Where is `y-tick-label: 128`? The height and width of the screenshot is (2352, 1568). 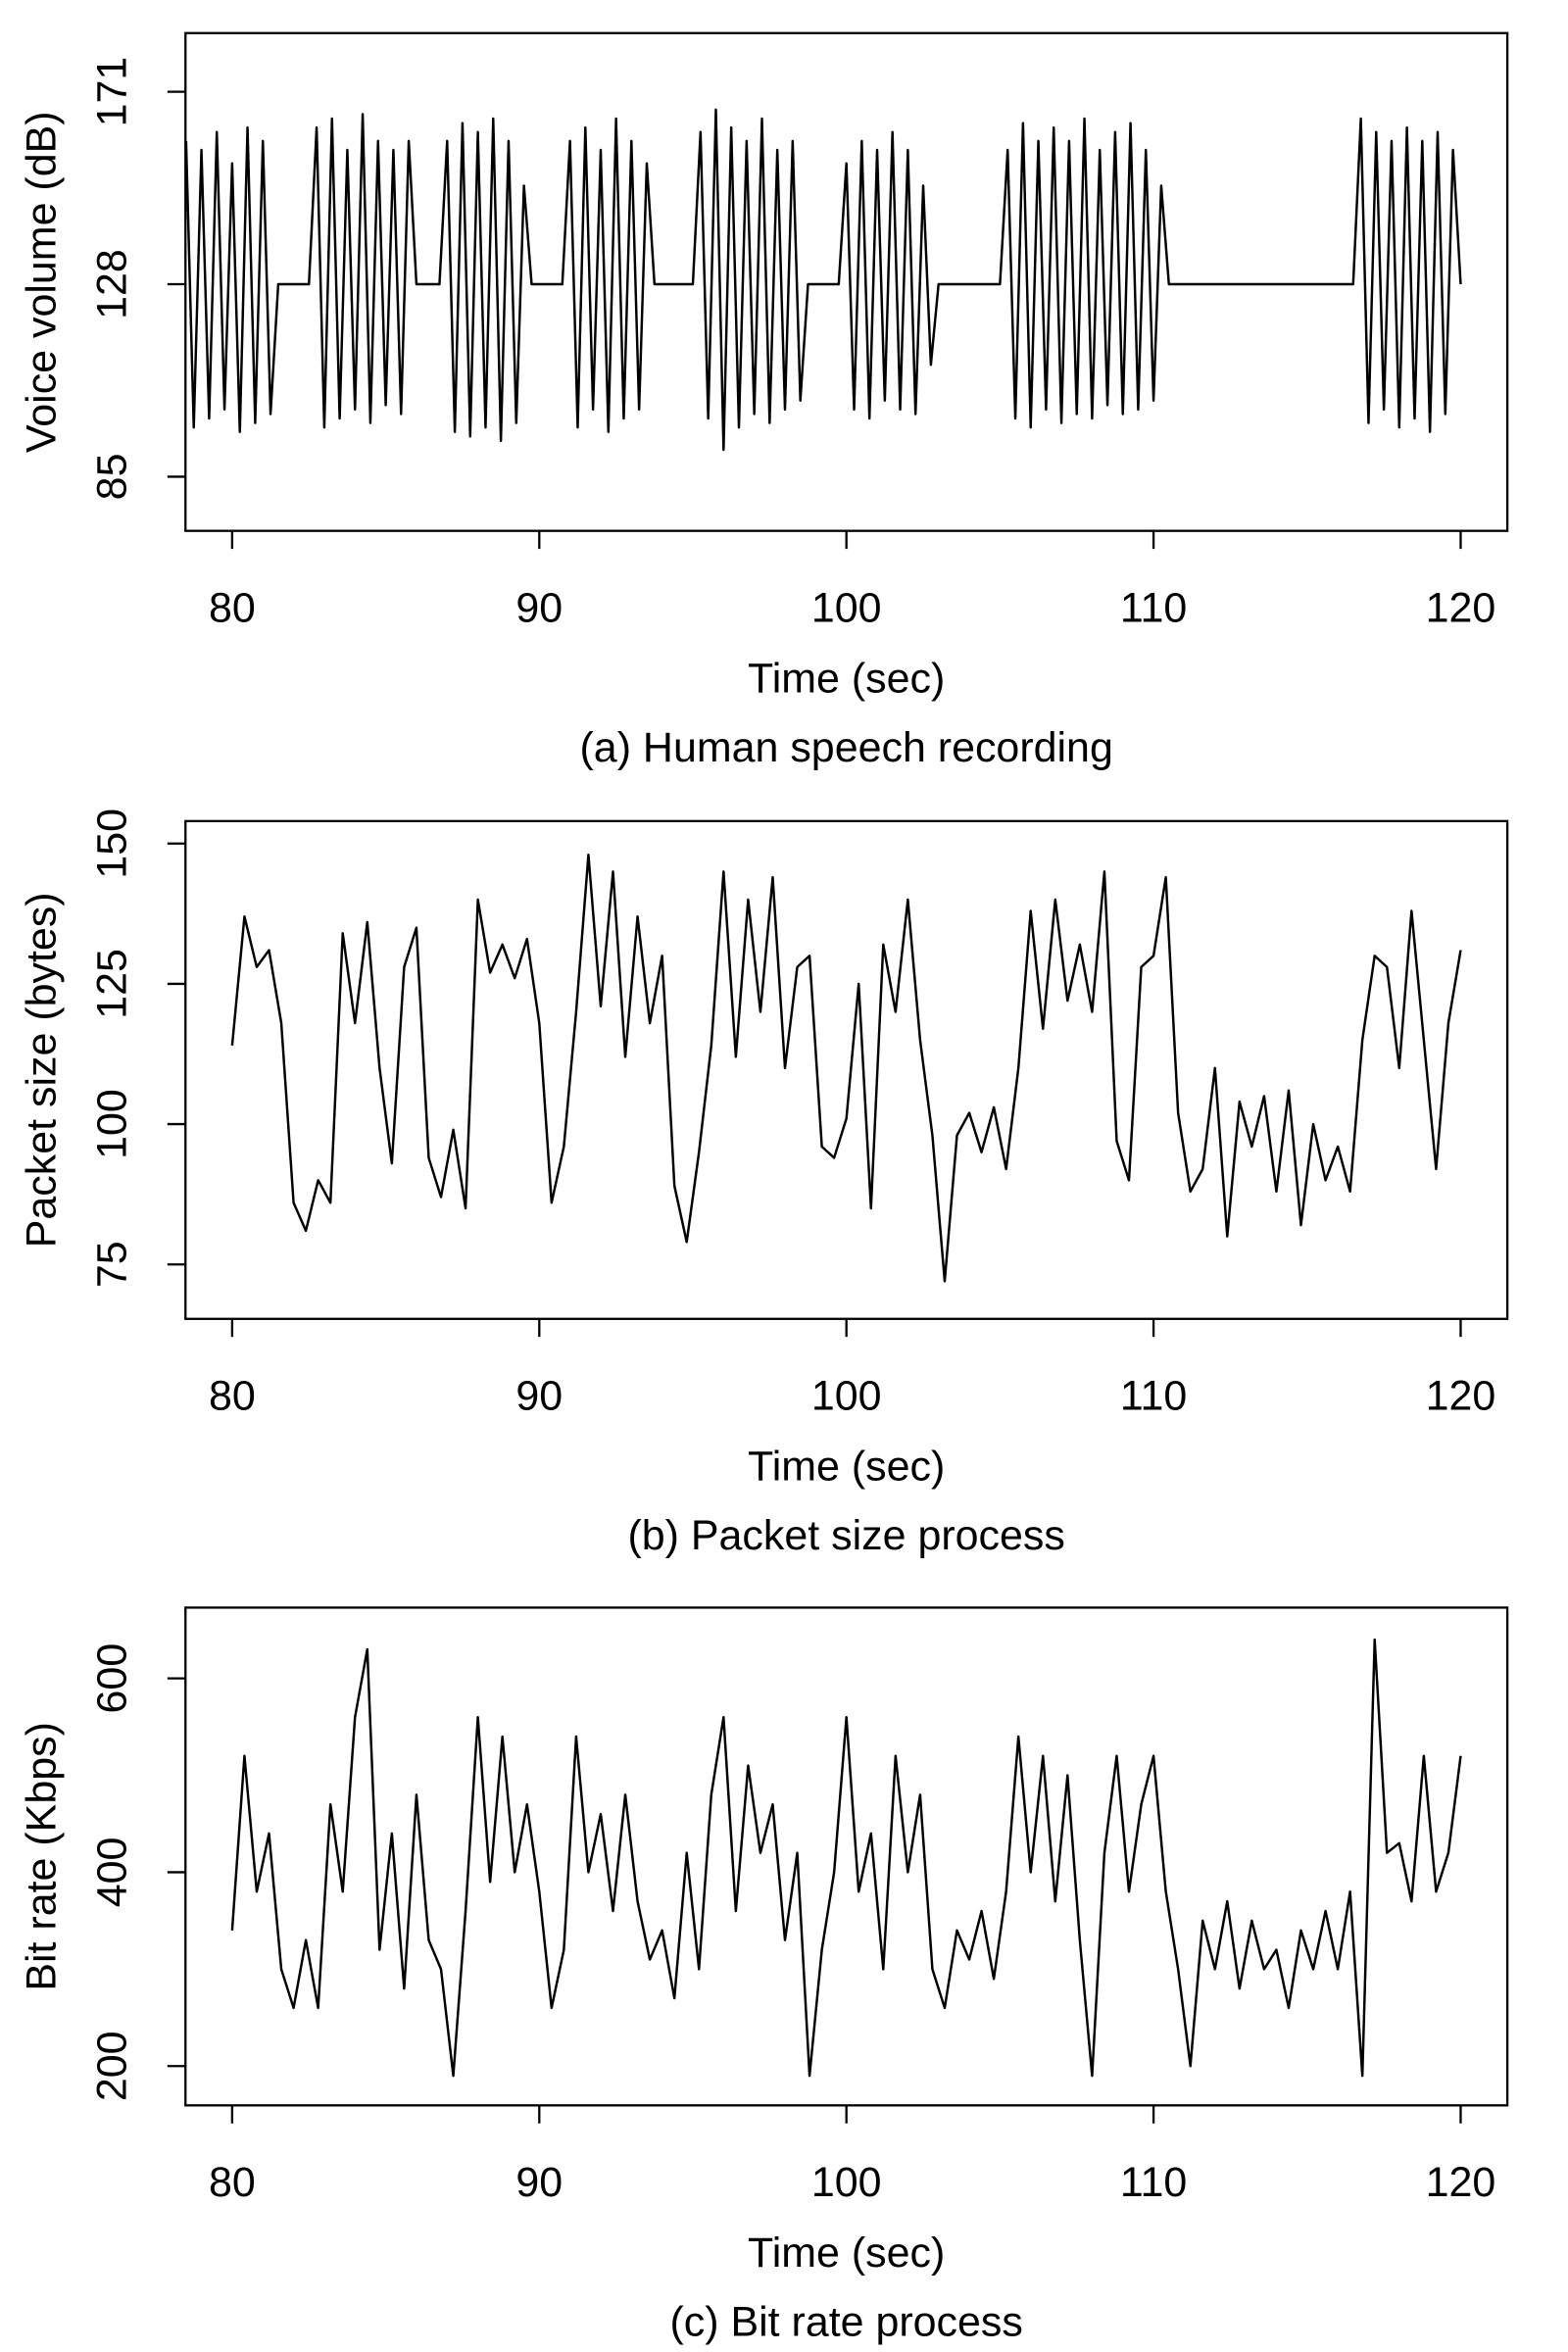 y-tick-label: 128 is located at coordinates (111, 284).